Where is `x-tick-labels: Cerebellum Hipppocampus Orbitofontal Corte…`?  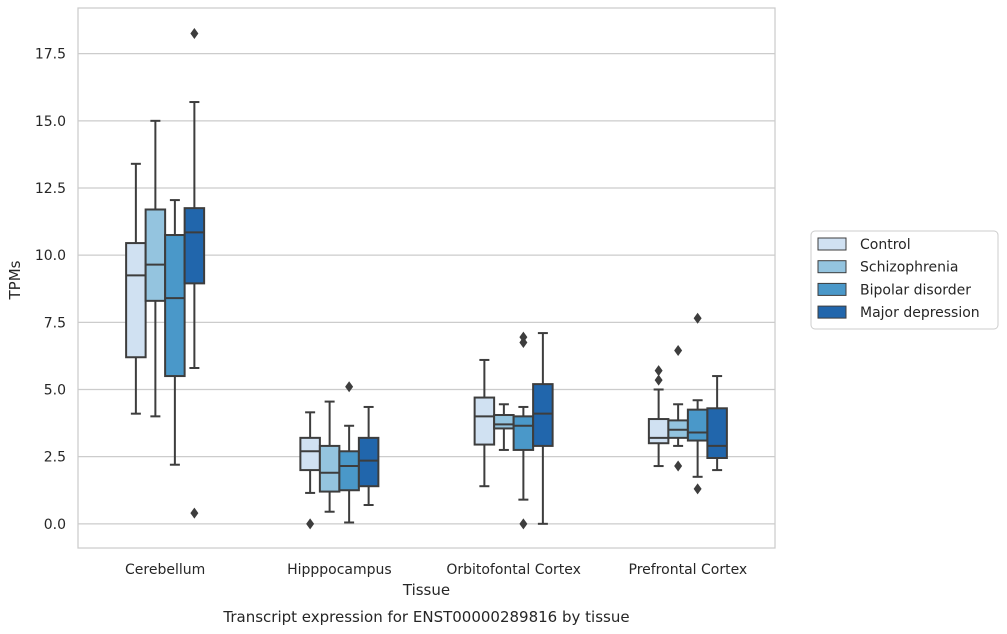
x-tick-labels: Cerebellum Hipppocampus Orbitofontal Corte… is located at coordinates (436, 570).